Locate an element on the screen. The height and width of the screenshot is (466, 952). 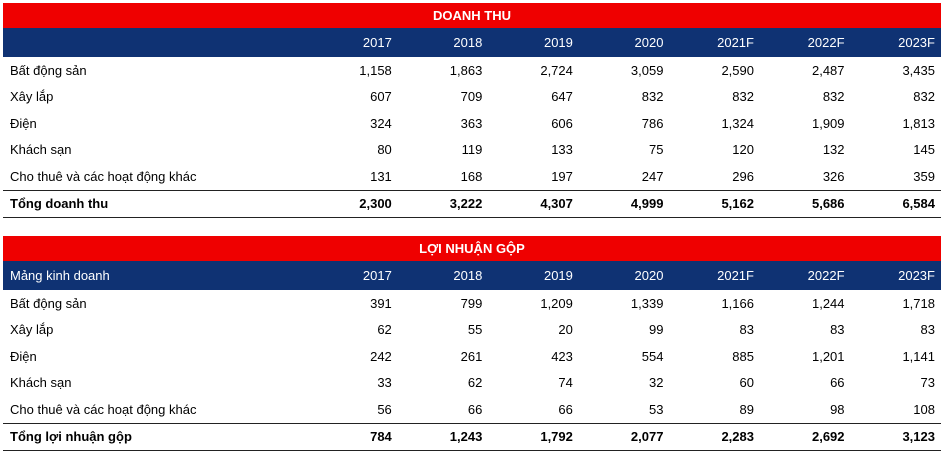
cell-value: 80 is located at coordinates (384, 150).